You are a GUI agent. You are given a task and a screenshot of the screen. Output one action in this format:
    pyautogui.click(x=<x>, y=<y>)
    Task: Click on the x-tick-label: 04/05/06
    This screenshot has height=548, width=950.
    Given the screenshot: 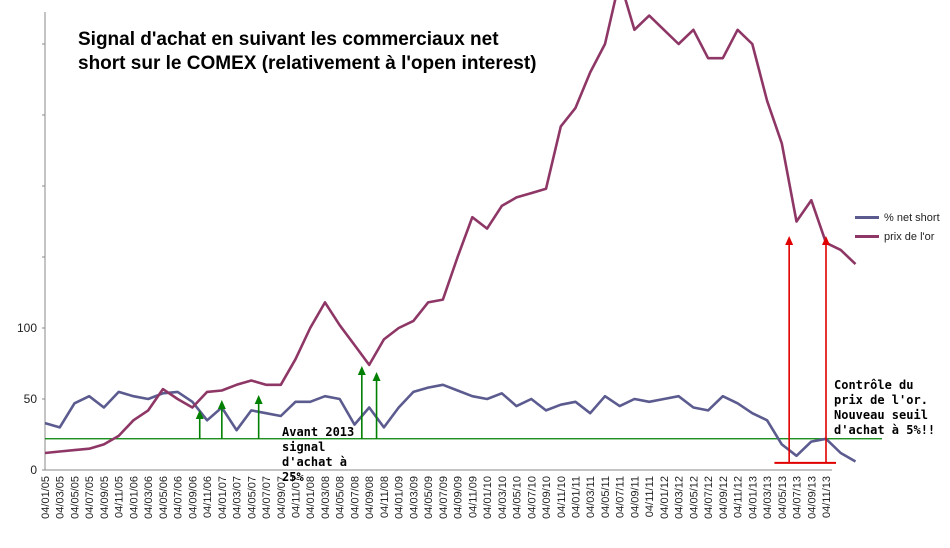 What is the action you would take?
    pyautogui.click(x=164, y=497)
    